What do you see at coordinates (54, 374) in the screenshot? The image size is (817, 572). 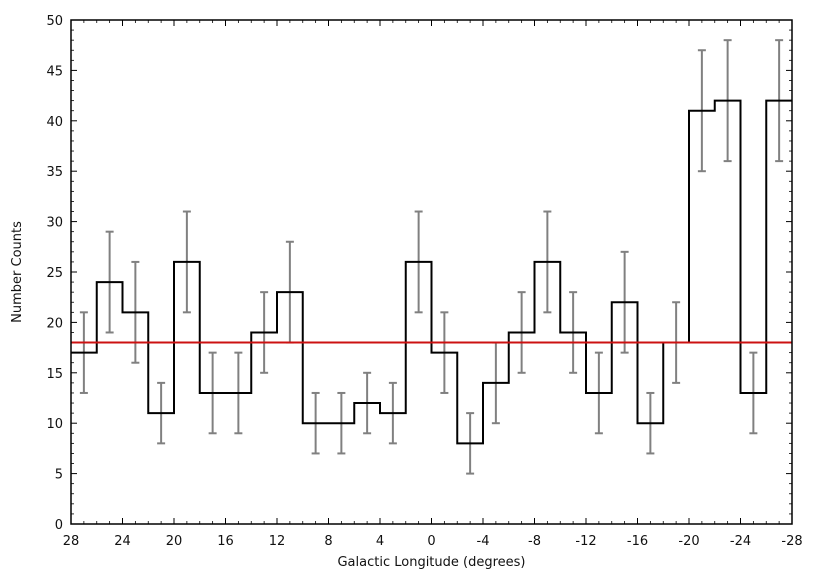 I see `y-tick-label: 15` at bounding box center [54, 374].